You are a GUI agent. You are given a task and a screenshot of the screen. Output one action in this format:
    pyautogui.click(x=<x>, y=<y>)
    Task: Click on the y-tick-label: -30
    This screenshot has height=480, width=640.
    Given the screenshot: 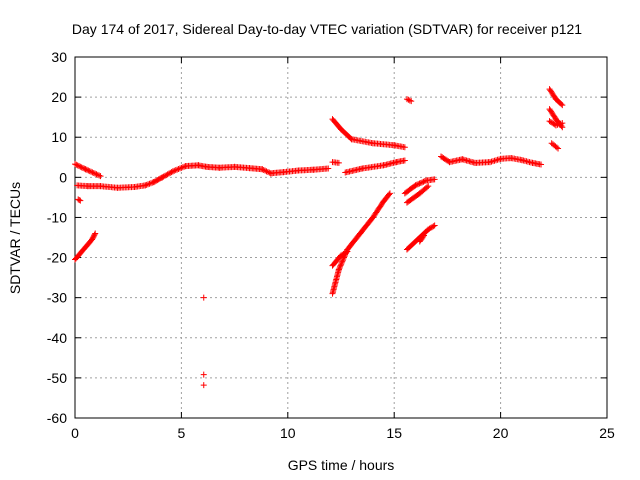 What is the action you would take?
    pyautogui.click(x=57, y=298)
    